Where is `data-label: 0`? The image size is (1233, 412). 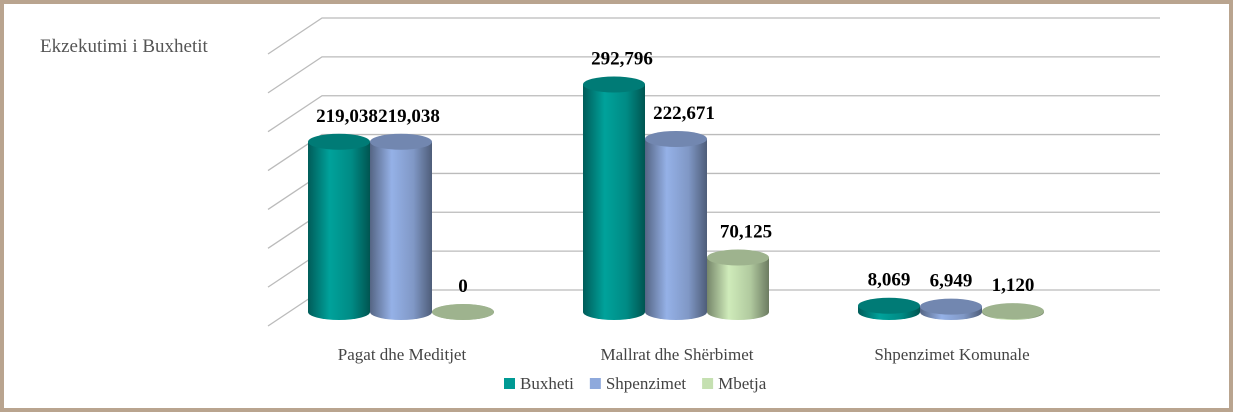 data-label: 0 is located at coordinates (463, 286).